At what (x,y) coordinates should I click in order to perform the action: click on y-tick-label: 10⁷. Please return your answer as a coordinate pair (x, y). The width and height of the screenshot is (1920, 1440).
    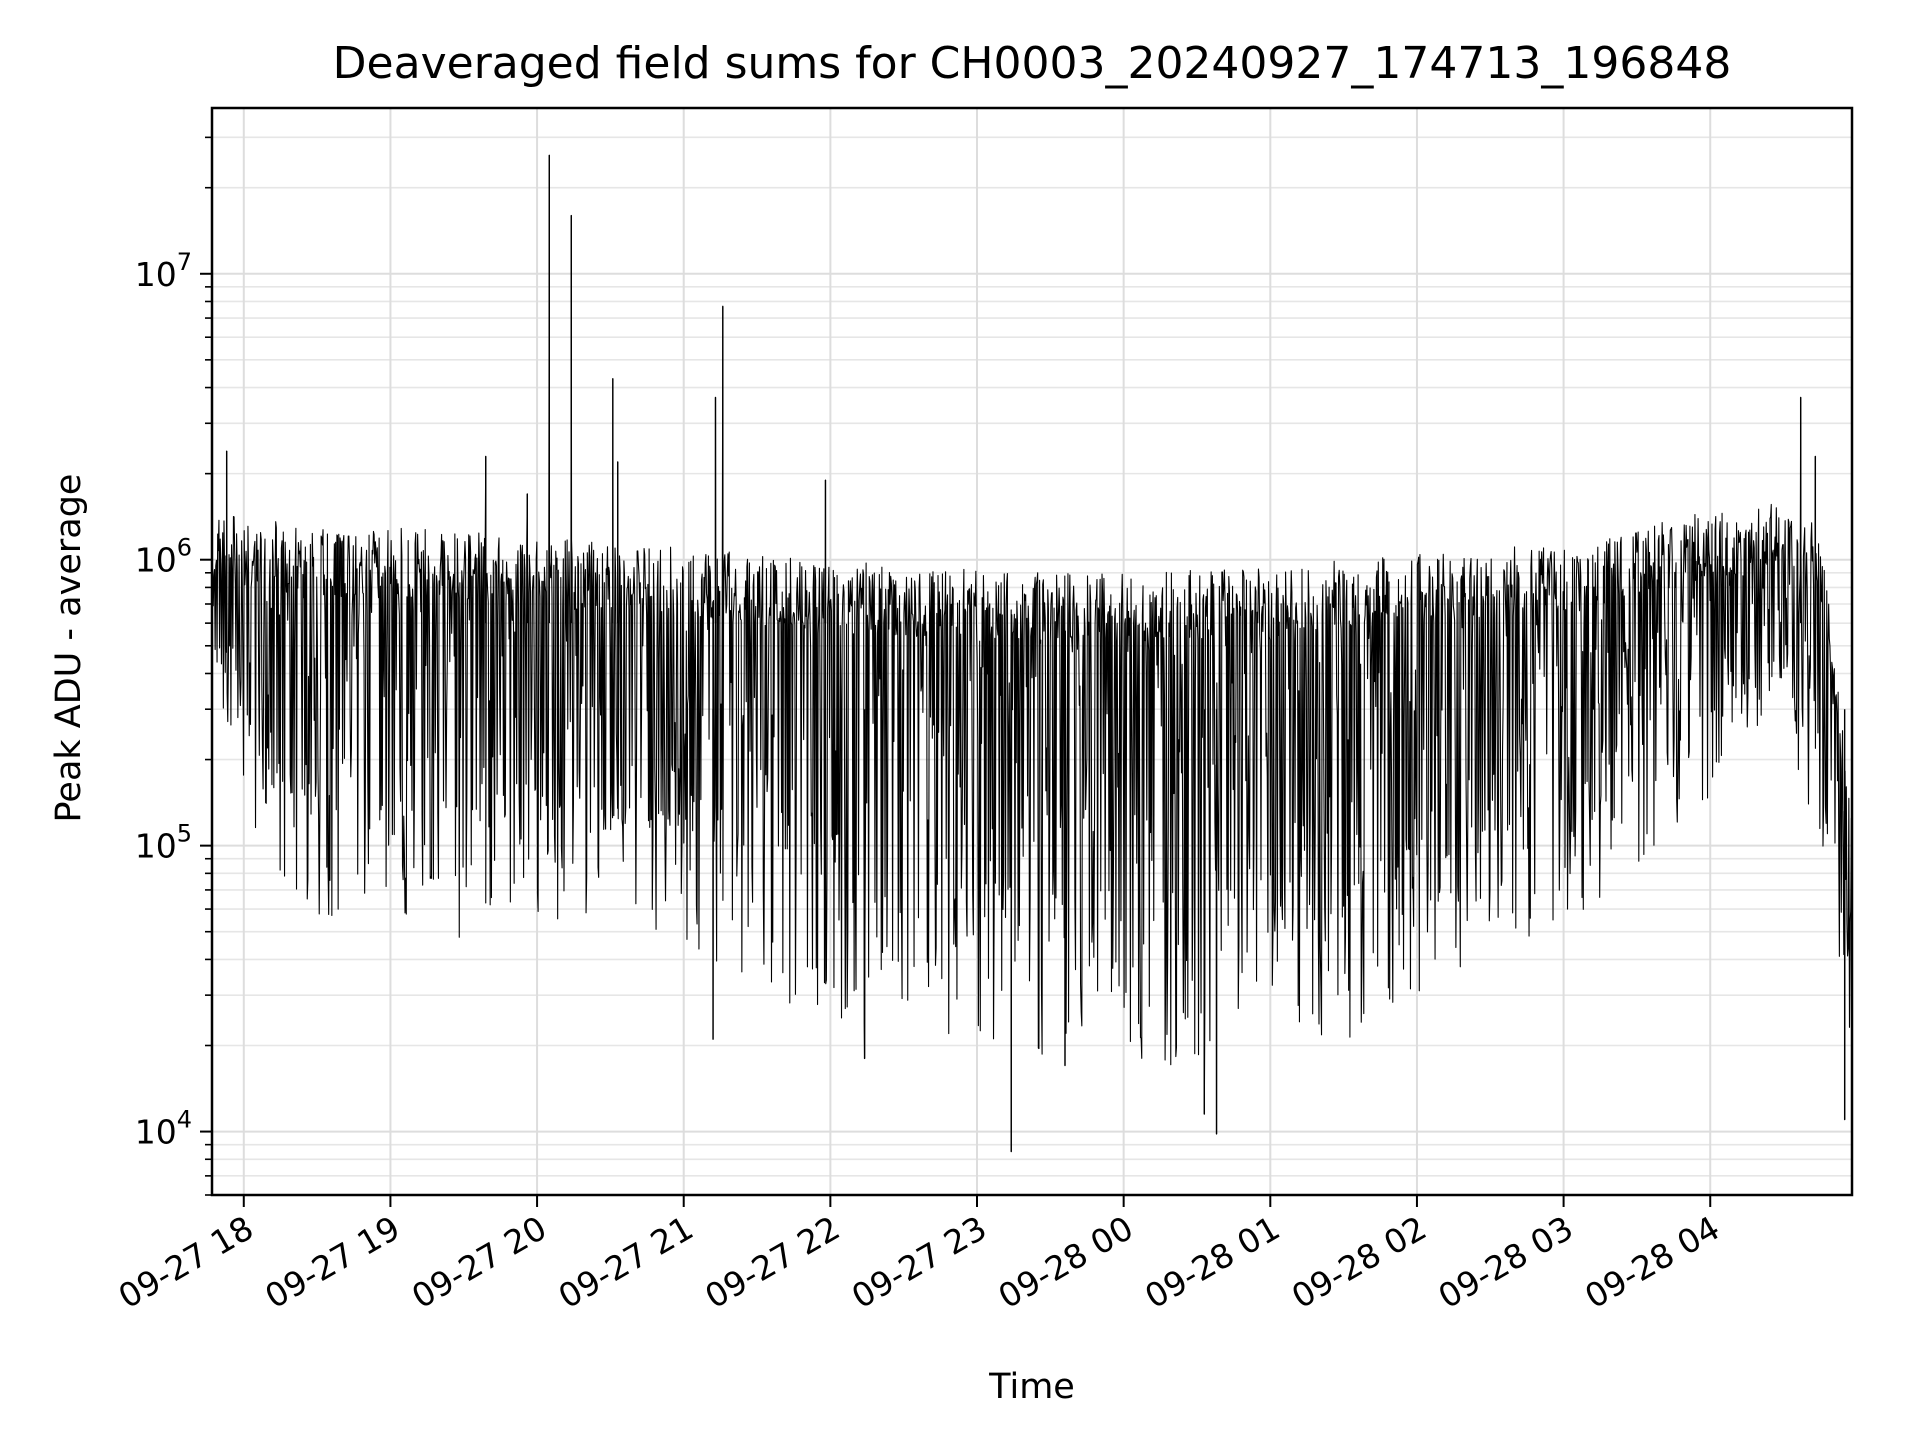
    Looking at the image, I should click on (163, 271).